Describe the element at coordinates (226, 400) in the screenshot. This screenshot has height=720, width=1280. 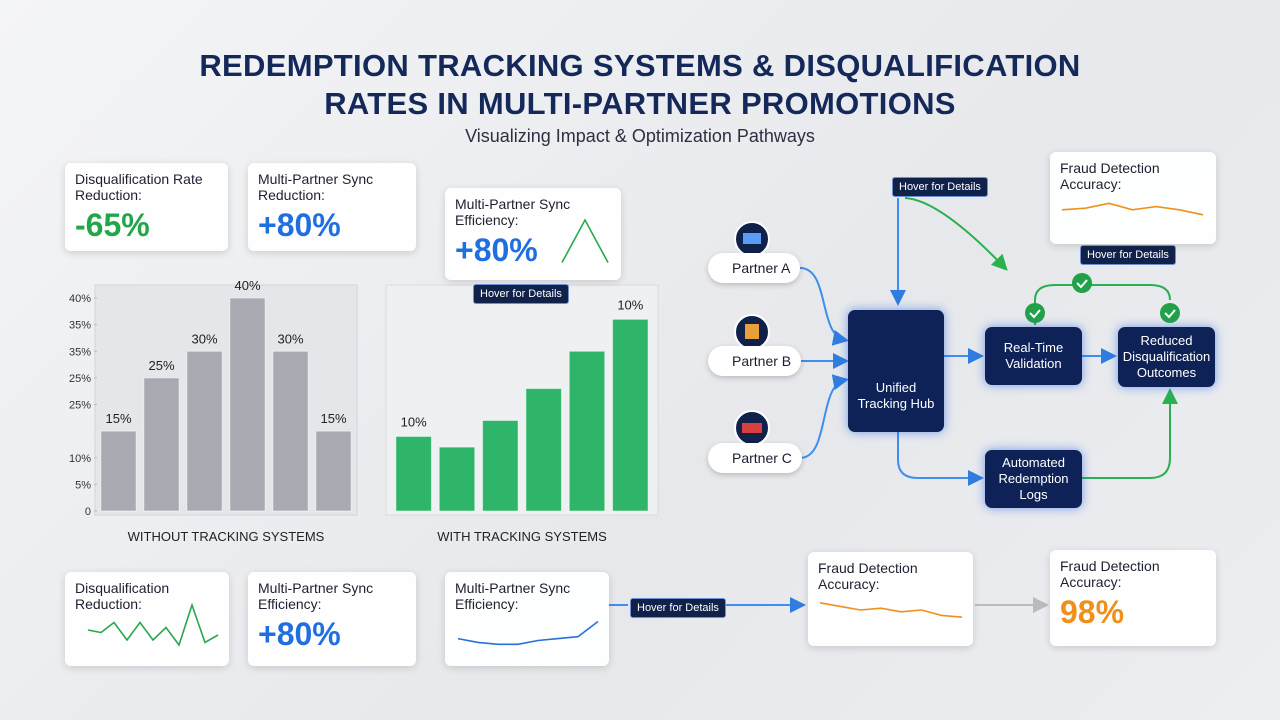
I see `panel` at that location.